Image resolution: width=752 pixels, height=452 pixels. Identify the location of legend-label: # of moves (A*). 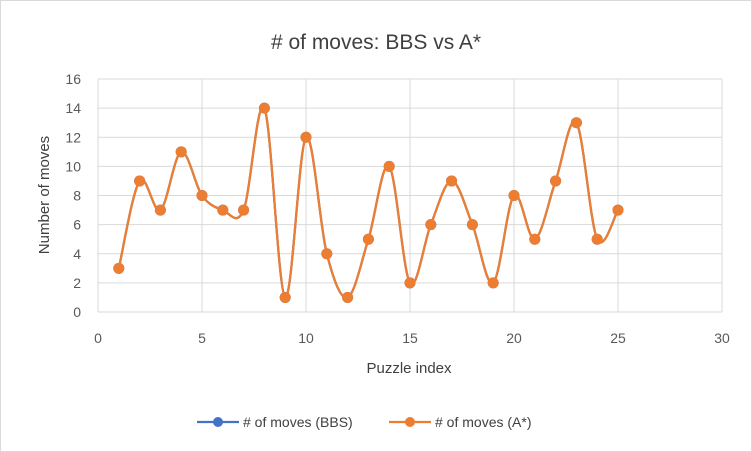
(483, 422).